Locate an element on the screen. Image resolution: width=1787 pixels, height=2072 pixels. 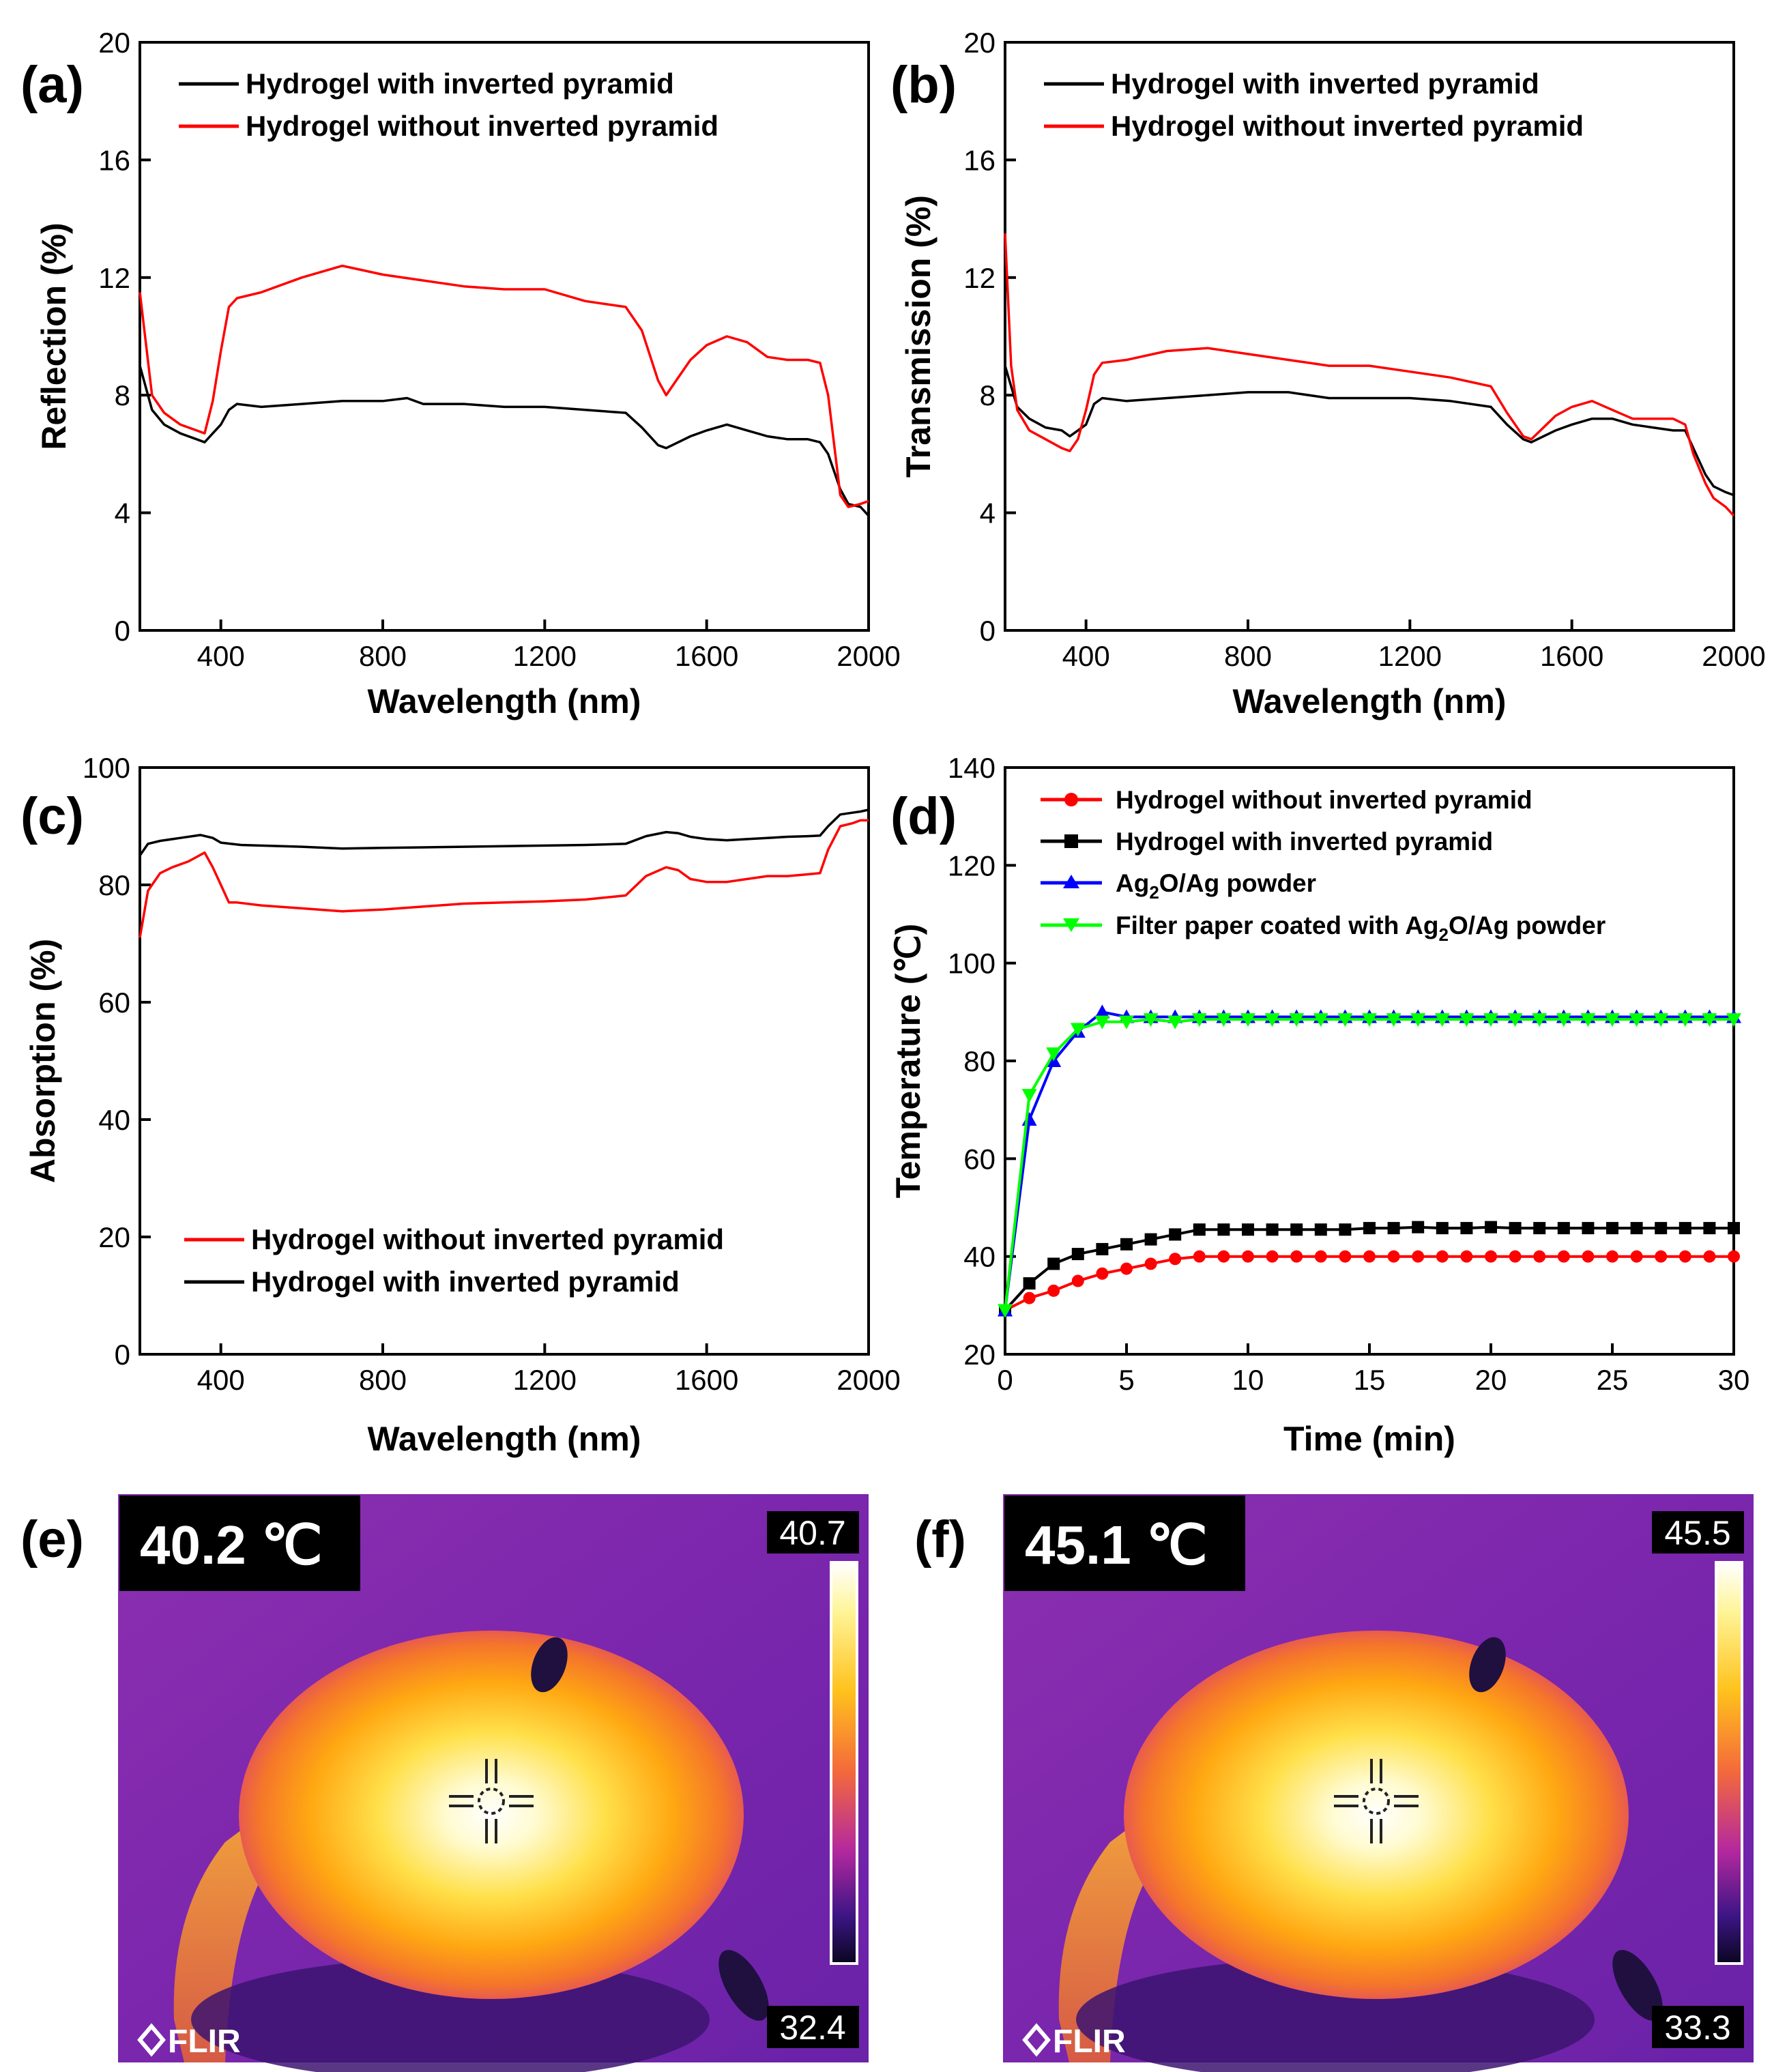
d-ytick-label-1: 40 is located at coordinates (980, 1257).